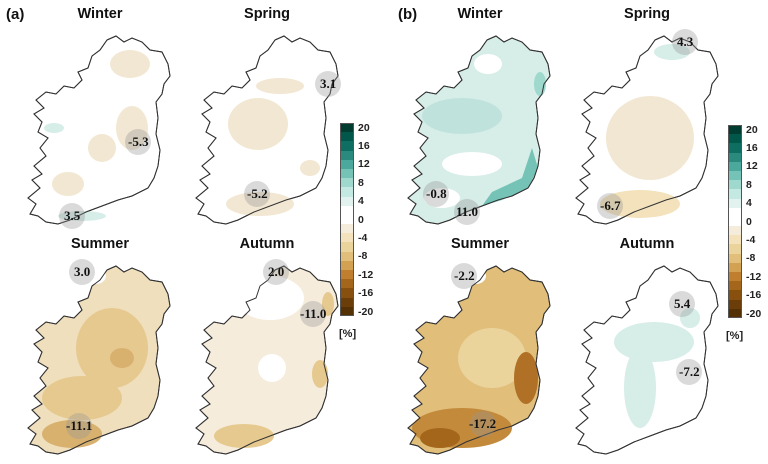  Describe the element at coordinates (257, 194) in the screenshot. I see `annotation-a-spring-2: -5.2` at that location.